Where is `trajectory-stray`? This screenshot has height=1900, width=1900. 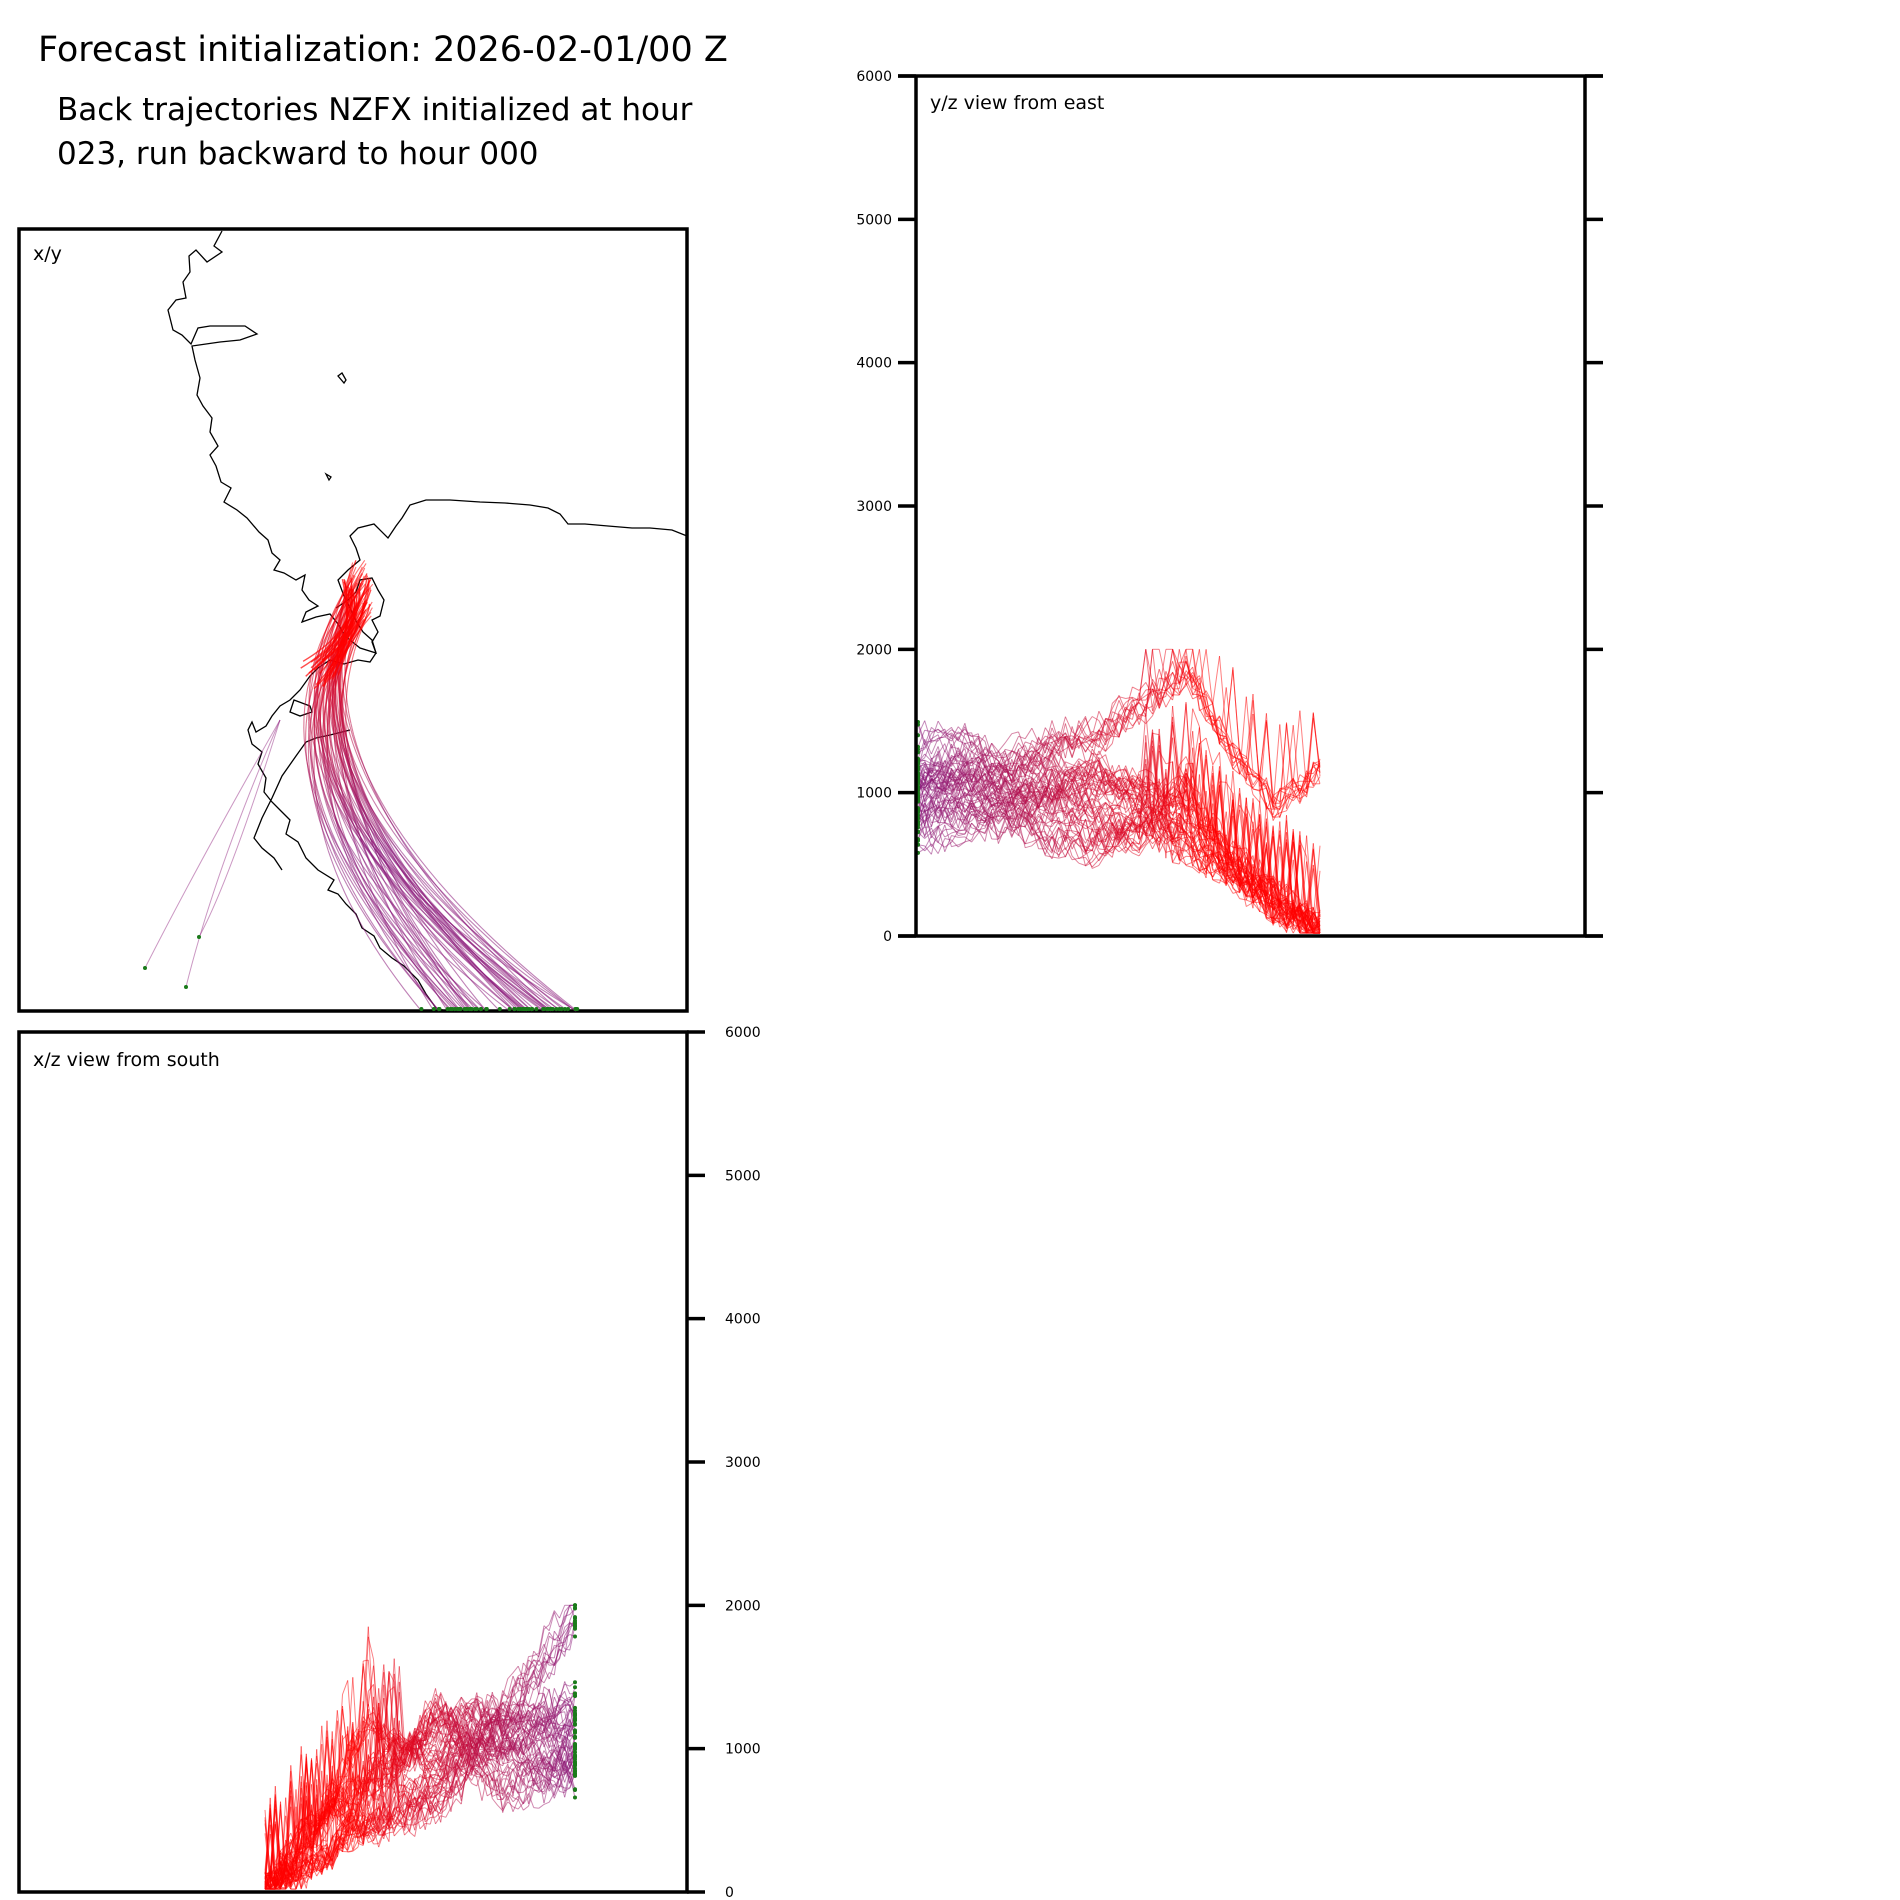
trajectory-stray is located at coordinates (212, 844).